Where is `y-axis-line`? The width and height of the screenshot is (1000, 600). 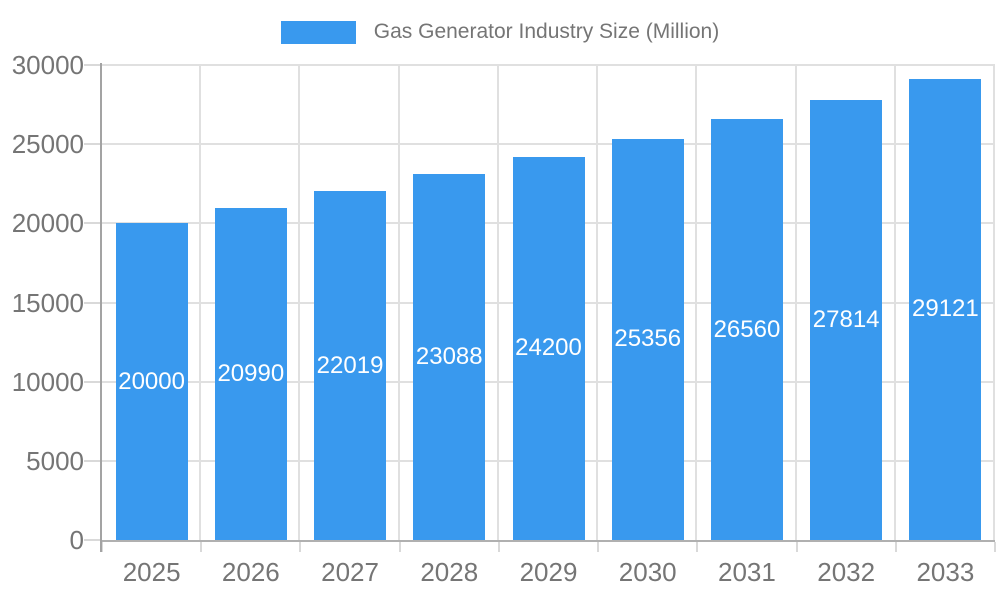
y-axis-line is located at coordinates (101, 307).